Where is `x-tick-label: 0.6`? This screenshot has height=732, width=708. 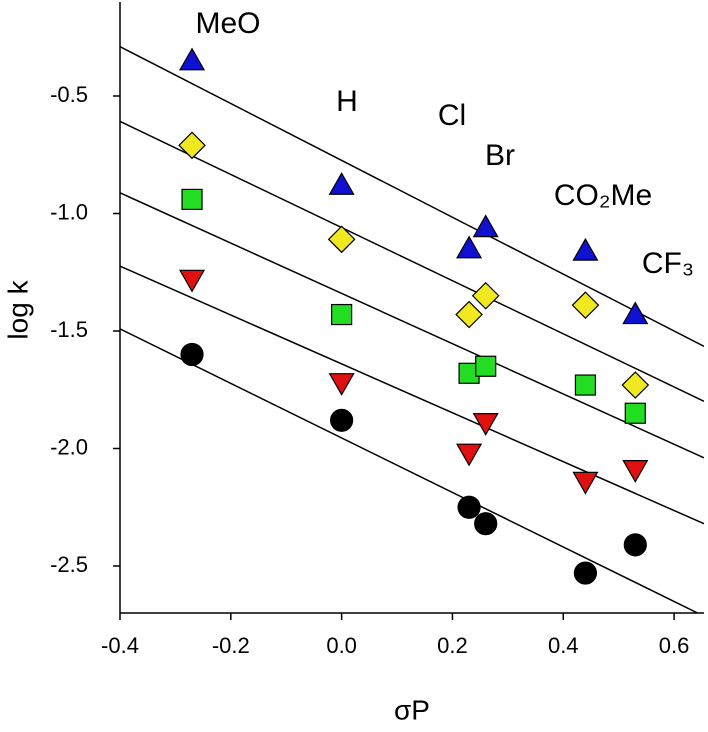
x-tick-label: 0.6 is located at coordinates (674, 645).